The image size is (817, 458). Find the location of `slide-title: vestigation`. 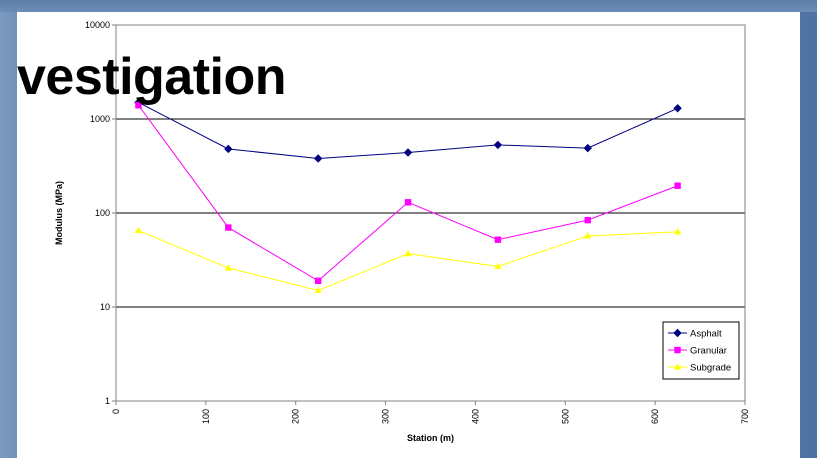

slide-title: vestigation is located at coordinates (152, 77).